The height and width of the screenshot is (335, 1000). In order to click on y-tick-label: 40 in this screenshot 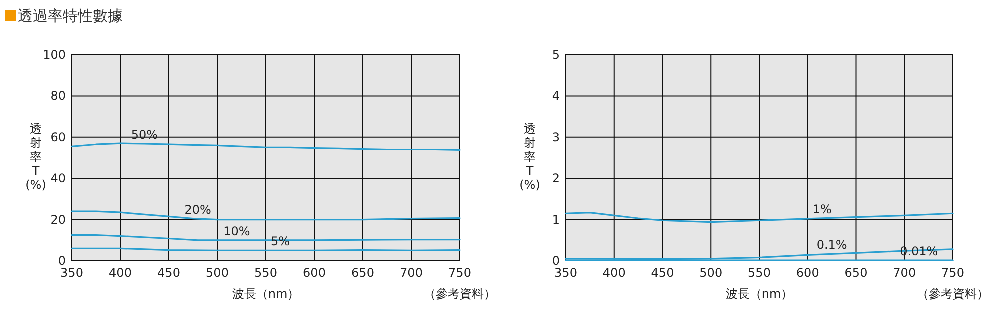, I will do `click(58, 179)`.